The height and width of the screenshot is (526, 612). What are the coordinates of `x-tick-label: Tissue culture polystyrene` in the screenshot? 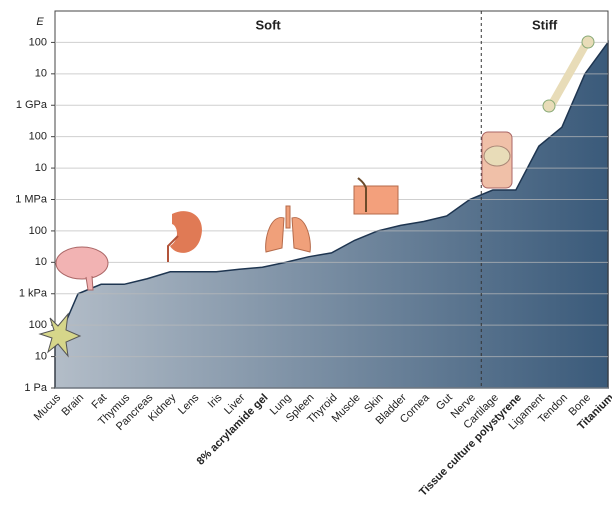 It's located at (470, 445).